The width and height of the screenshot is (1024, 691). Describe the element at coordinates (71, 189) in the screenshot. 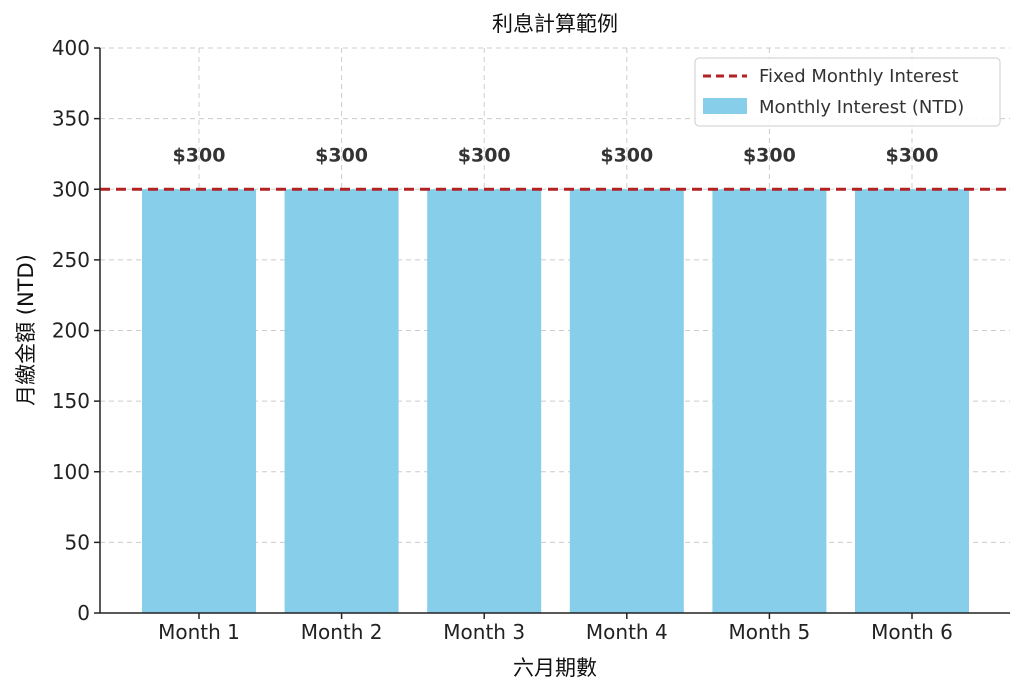

I see `y-tick-label: 300` at that location.